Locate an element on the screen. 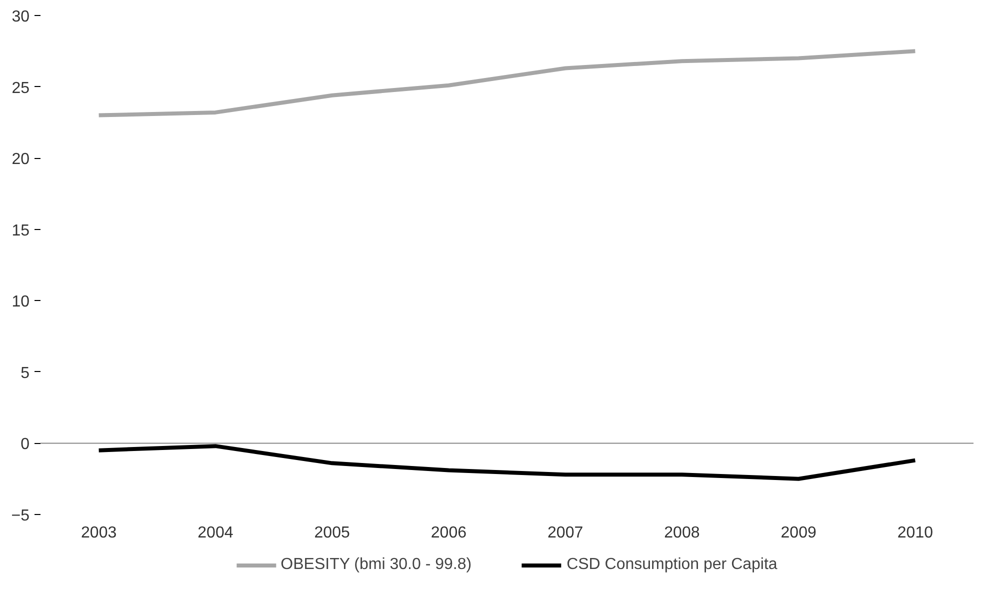  y-tick-label: 30 is located at coordinates (21, 17).